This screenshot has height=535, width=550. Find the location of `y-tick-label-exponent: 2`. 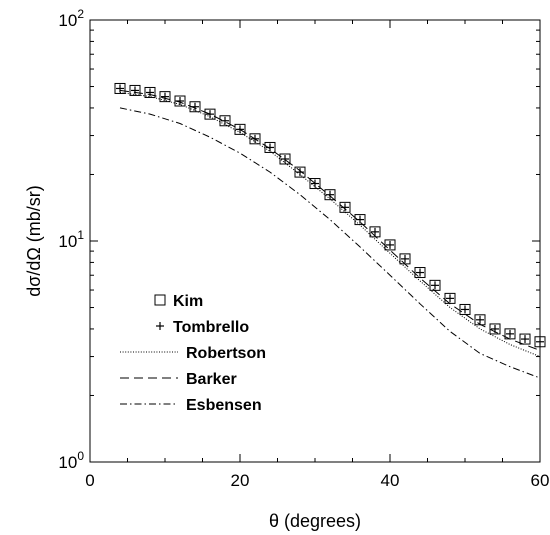

y-tick-label-exponent: 2 is located at coordinates (80, 14).